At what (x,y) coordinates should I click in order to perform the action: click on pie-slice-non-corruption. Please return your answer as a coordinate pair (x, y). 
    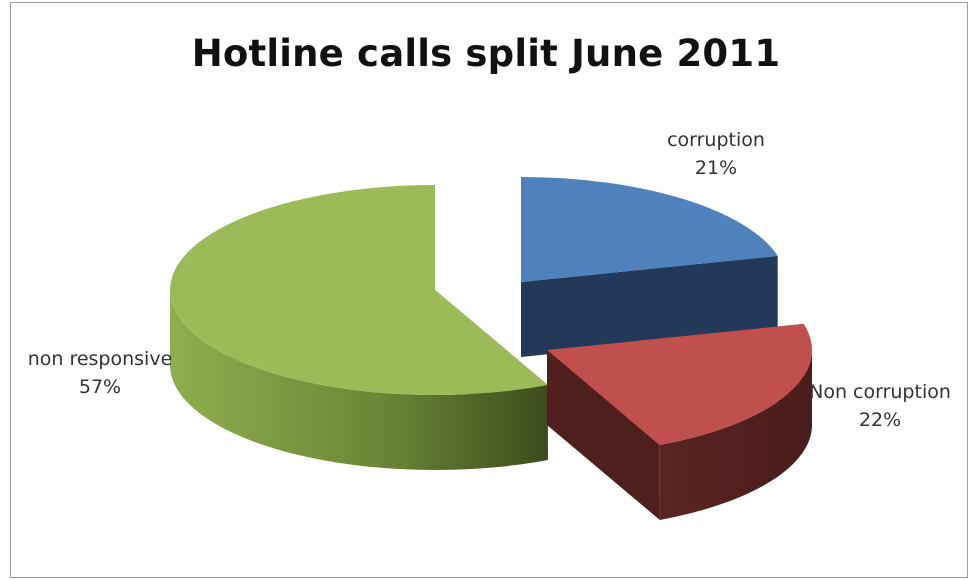
    Looking at the image, I should click on (679, 422).